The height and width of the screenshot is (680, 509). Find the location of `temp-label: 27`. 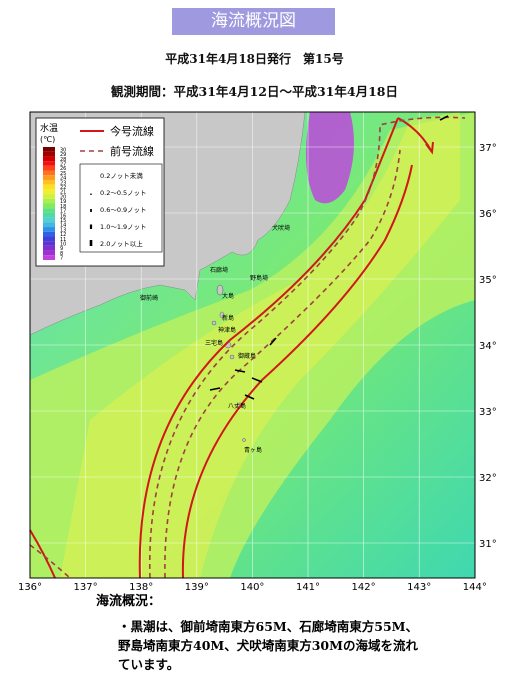

temp-label: 27 is located at coordinates (63, 164).